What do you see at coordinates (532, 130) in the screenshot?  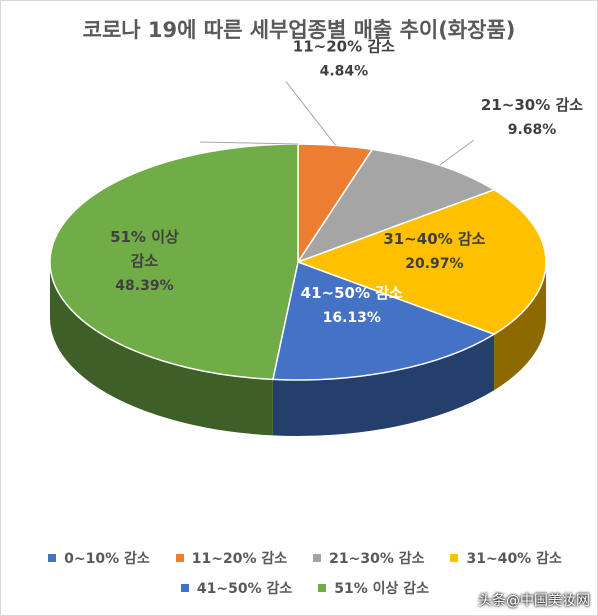 I see `pie-label-3-line-2: 9.68%` at bounding box center [532, 130].